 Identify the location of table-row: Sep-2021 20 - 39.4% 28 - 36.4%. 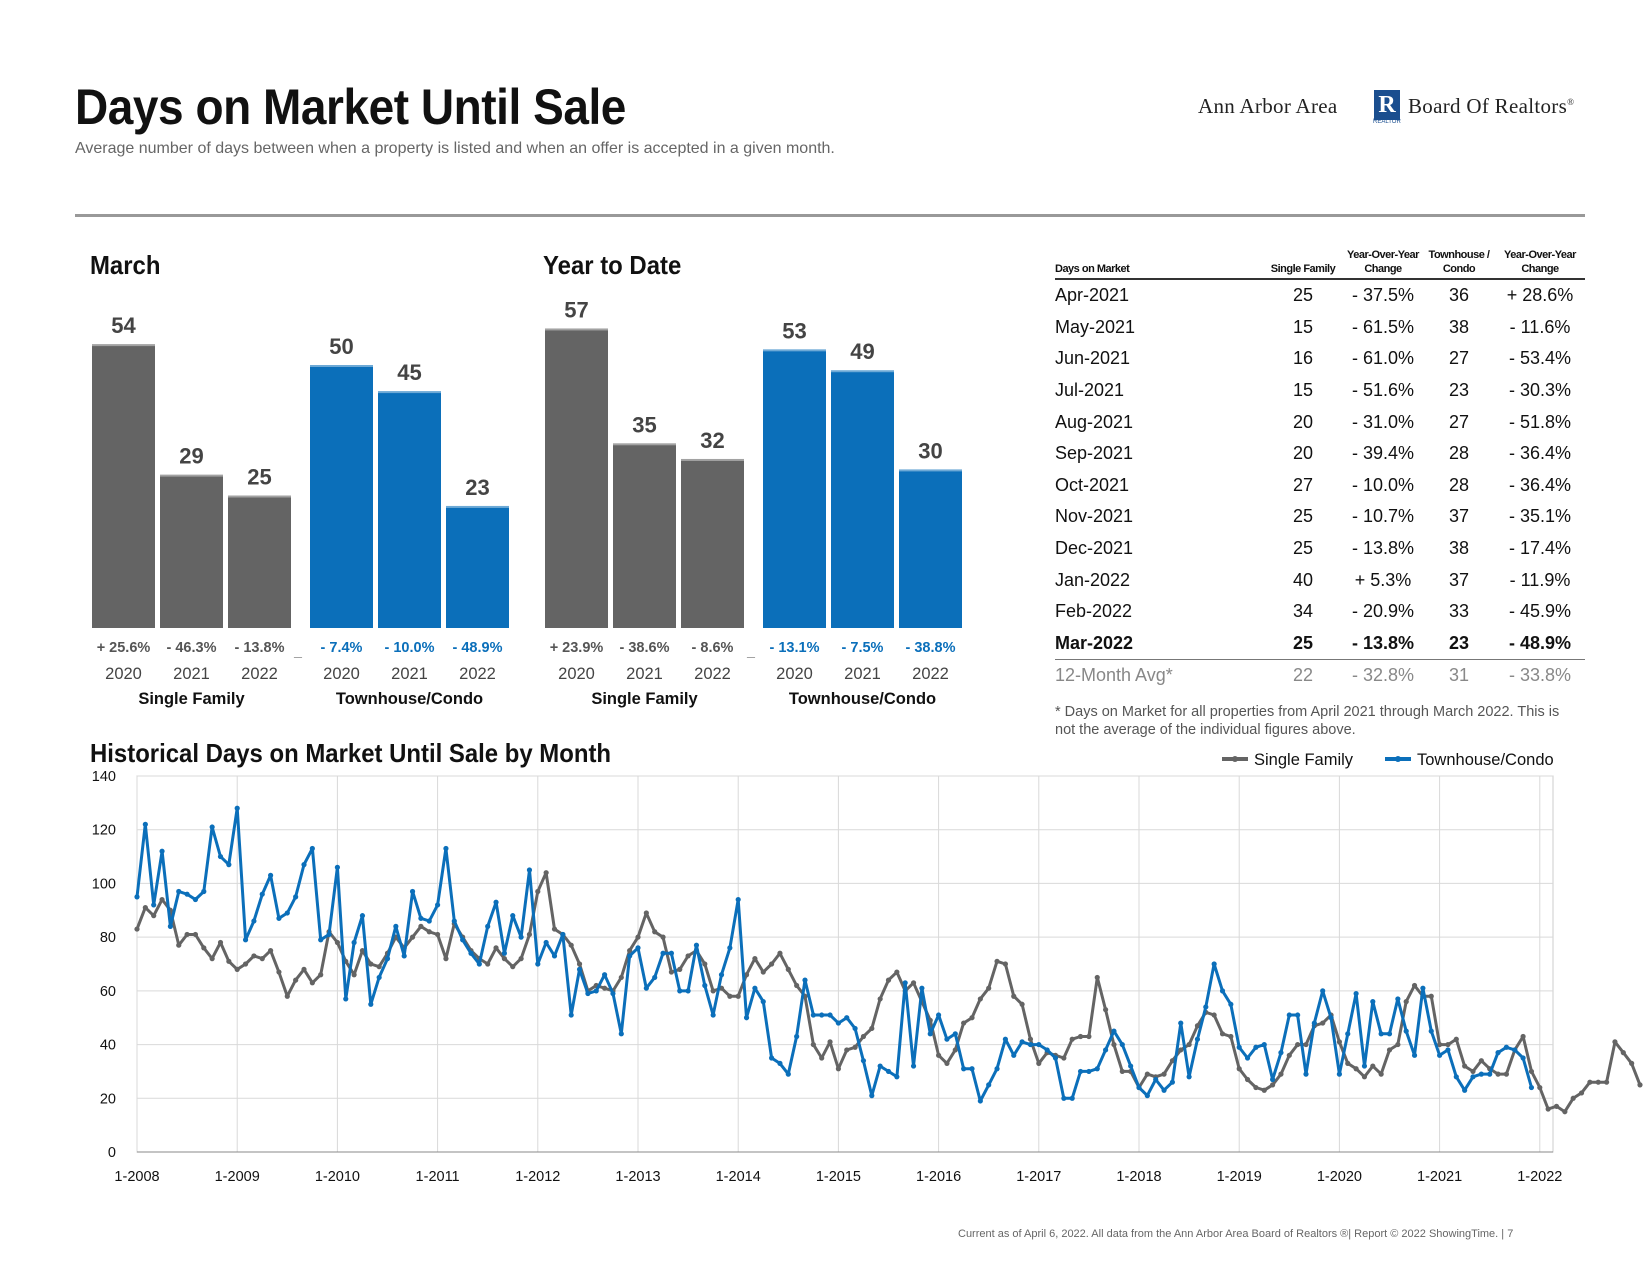
(1320, 454).